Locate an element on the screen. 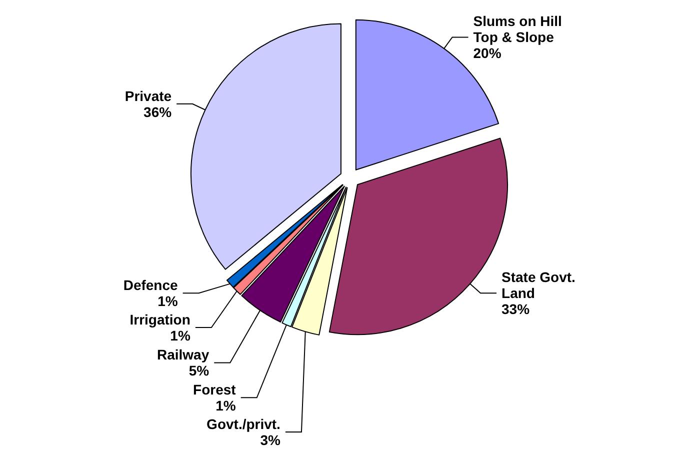 The width and height of the screenshot is (682, 455). data-label: 3% is located at coordinates (271, 440).